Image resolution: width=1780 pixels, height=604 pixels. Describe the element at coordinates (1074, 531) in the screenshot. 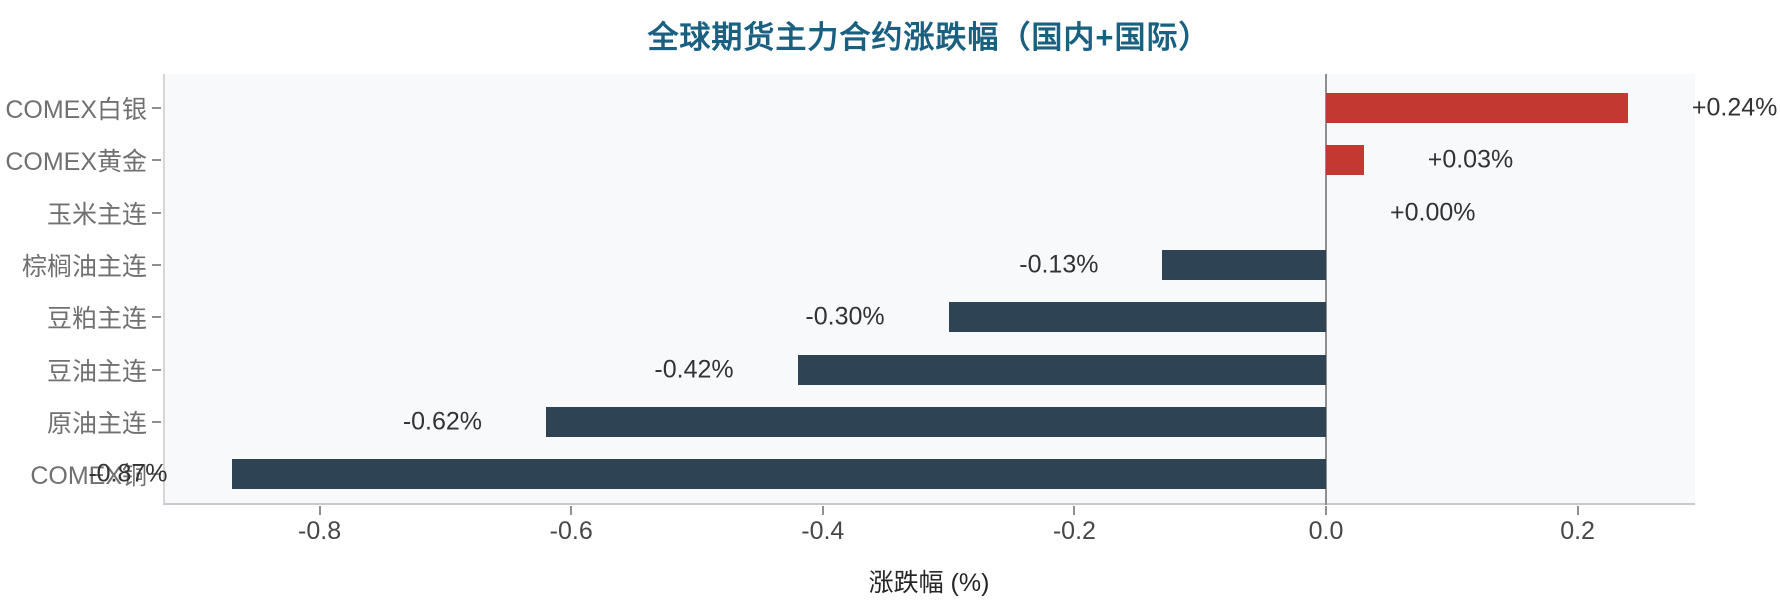

I see `x-tick-label-3: -0.2` at that location.